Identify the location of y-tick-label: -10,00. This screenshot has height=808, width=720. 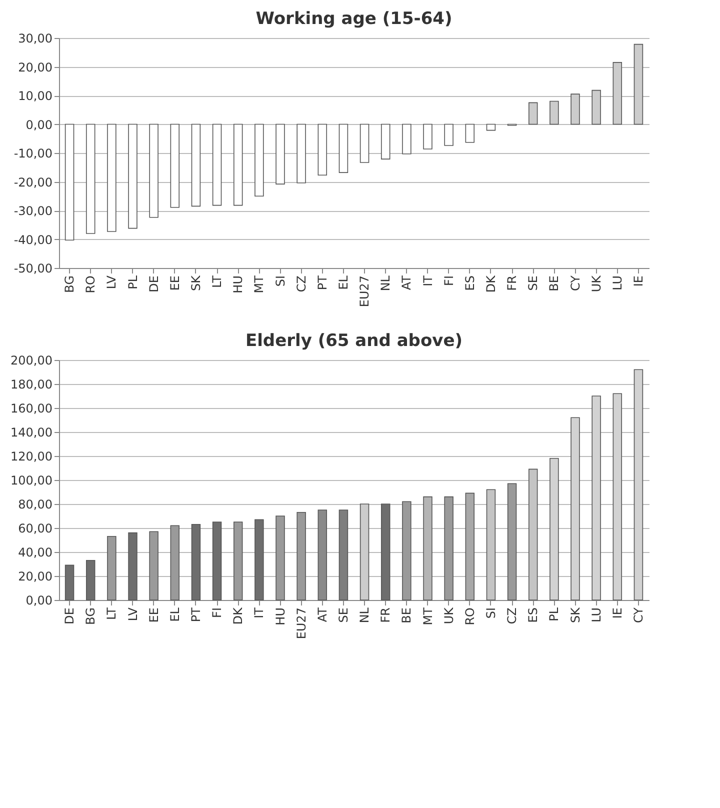
(33, 153).